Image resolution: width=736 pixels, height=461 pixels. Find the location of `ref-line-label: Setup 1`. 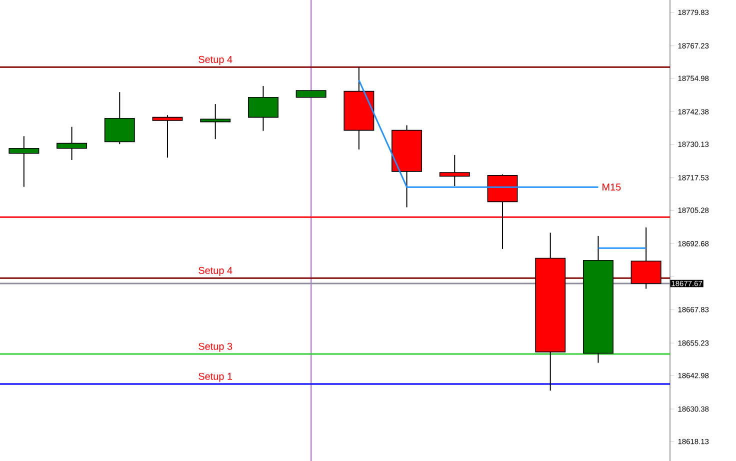

ref-line-label: Setup 1 is located at coordinates (215, 377).